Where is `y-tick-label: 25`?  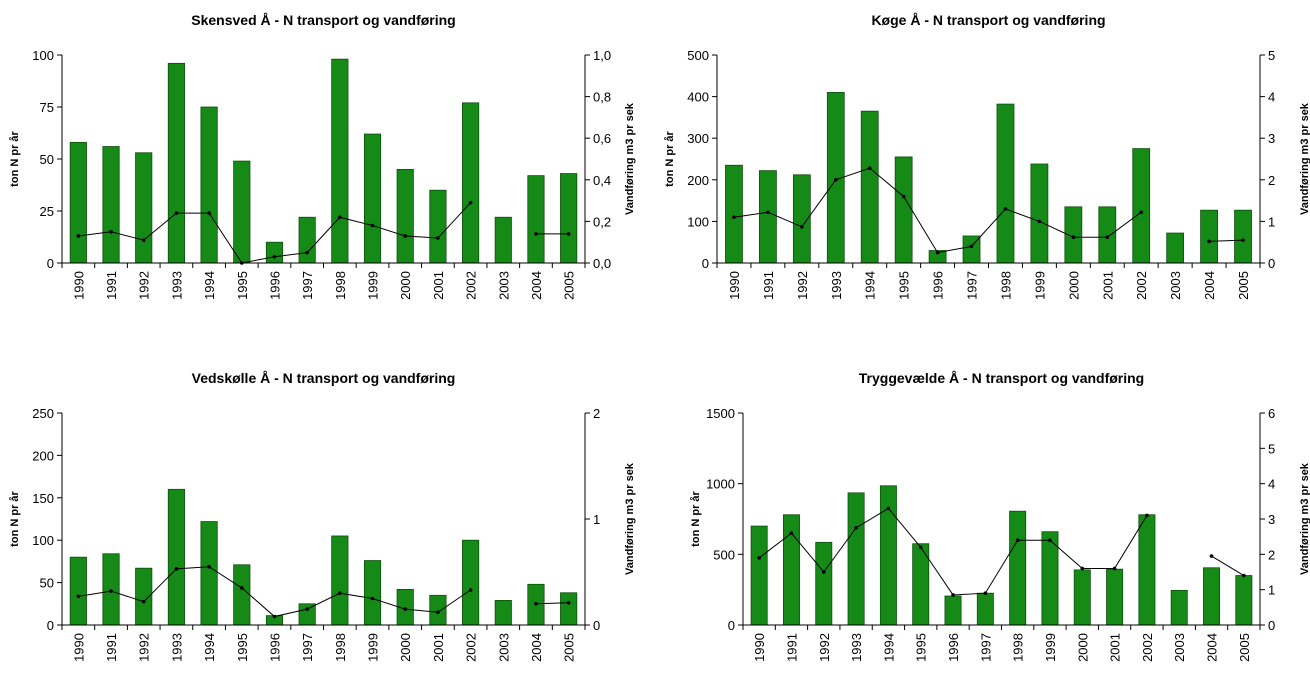 y-tick-label: 25 is located at coordinates (47, 211).